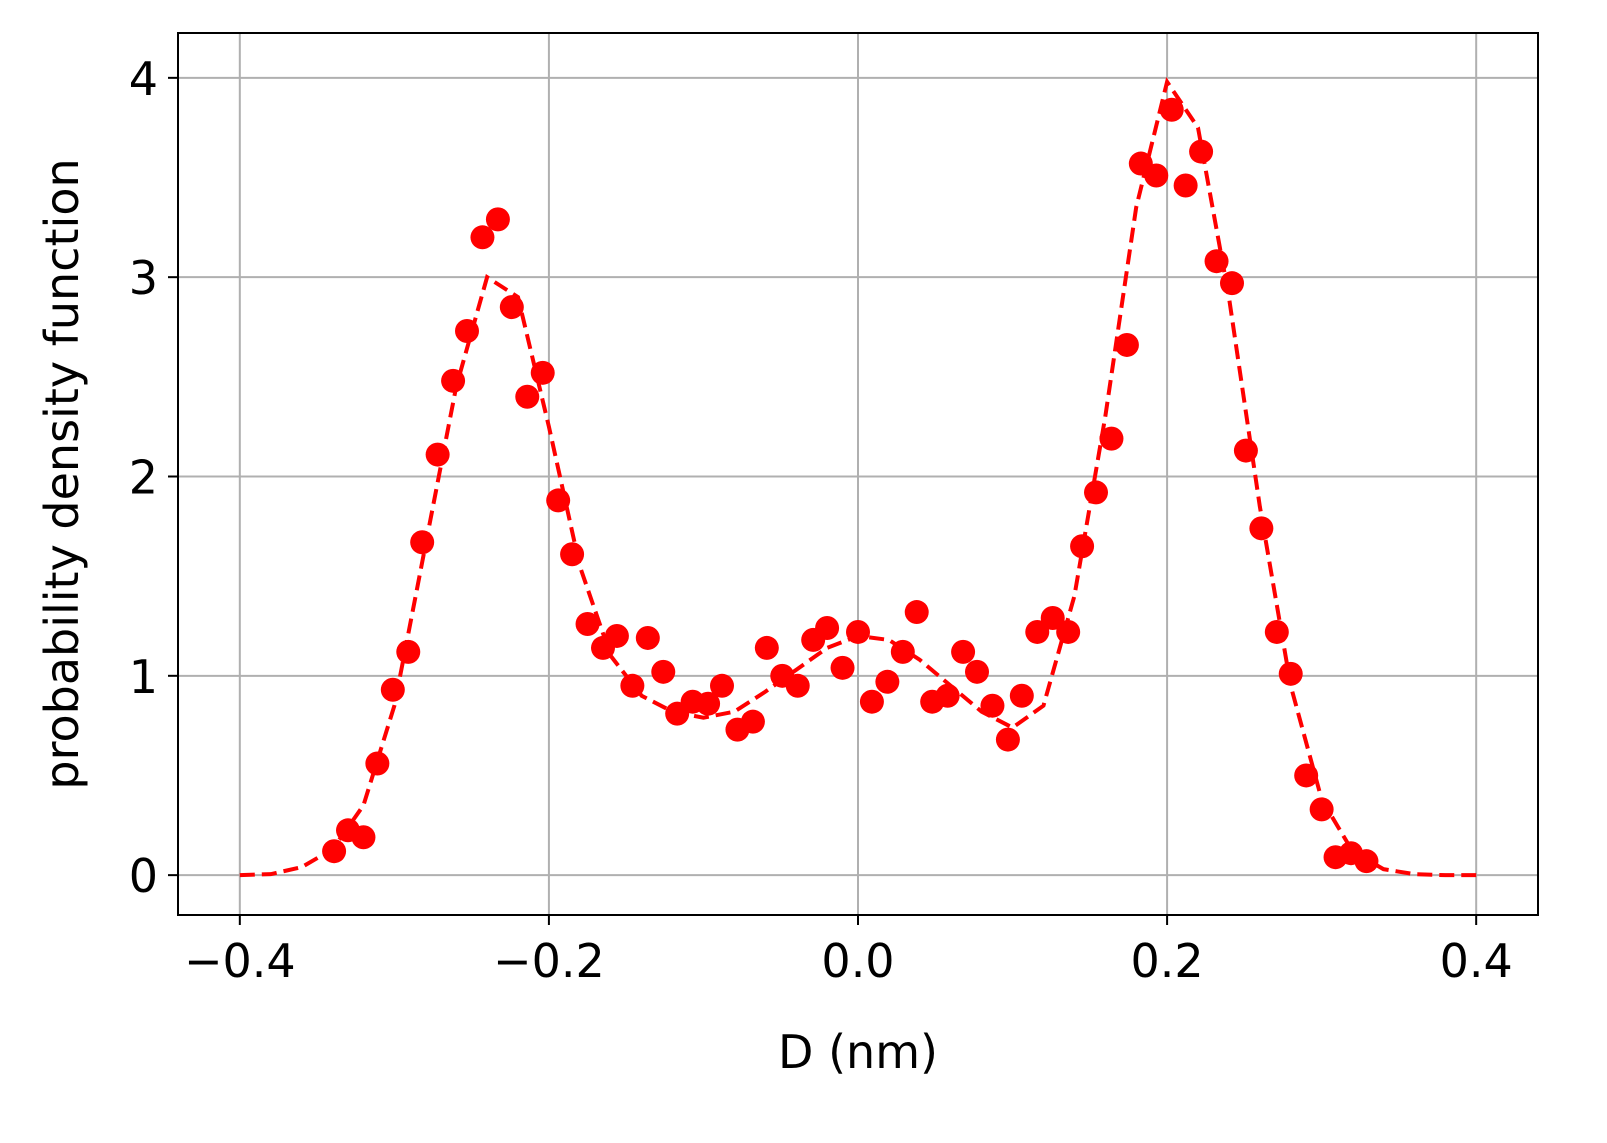 The width and height of the screenshot is (1607, 1143). Describe the element at coordinates (858, 1052) in the screenshot. I see `x-axis-label: D (nm)` at that location.